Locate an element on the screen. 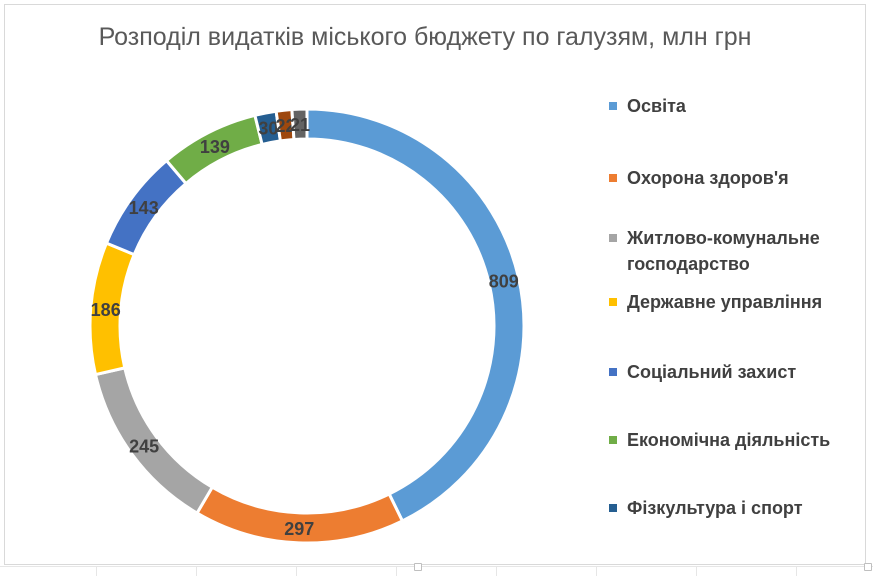  legend-label: Фізкультура і спорт is located at coordinates (715, 508).